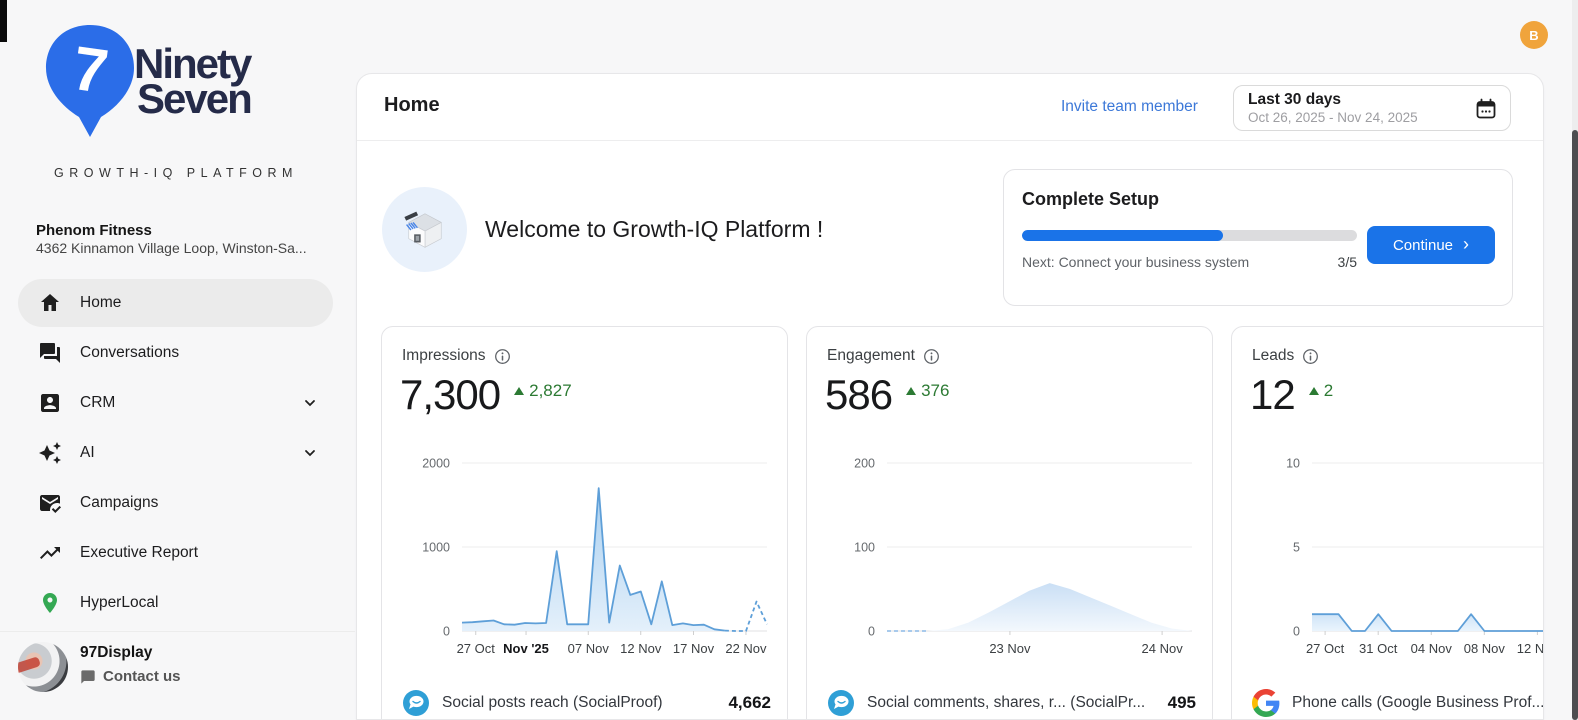 This screenshot has height=720, width=1578. Describe the element at coordinates (1432, 648) in the screenshot. I see `svg-text: 04 Nov` at that location.